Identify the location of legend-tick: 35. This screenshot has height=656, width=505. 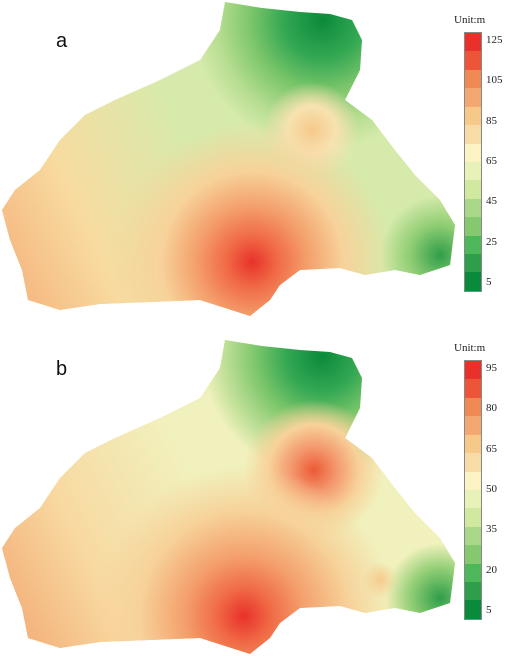
(491, 529).